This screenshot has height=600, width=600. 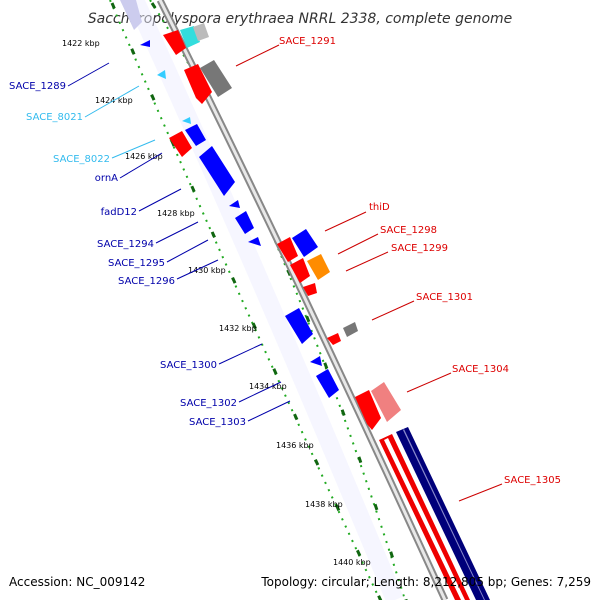 What do you see at coordinates (532, 480) in the screenshot?
I see `gene-label-sace-1305: SACE_1305` at bounding box center [532, 480].